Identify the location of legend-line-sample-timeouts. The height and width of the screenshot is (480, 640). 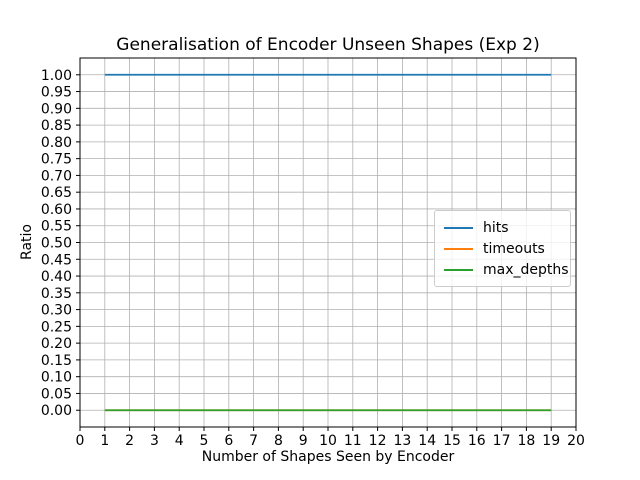
(458, 248).